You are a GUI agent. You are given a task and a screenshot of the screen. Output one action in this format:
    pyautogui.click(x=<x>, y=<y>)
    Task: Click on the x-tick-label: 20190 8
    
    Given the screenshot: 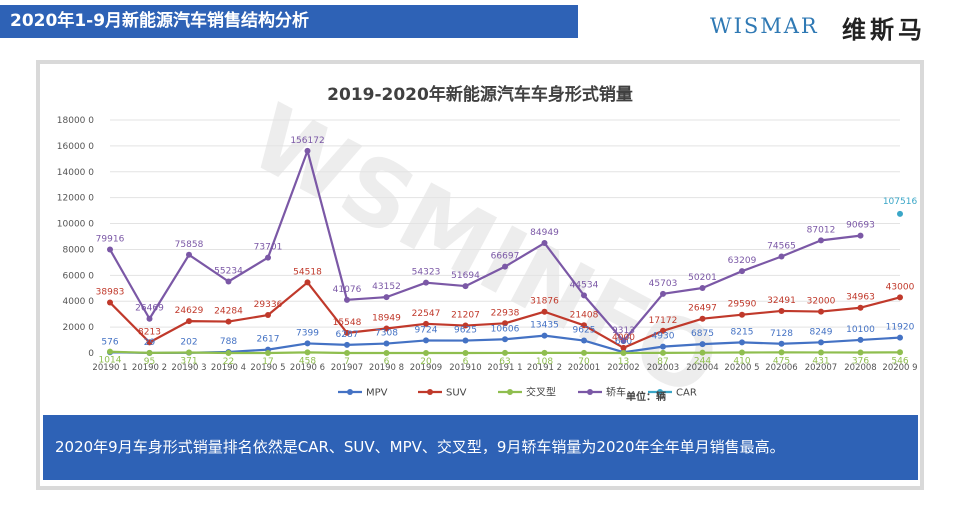 What is the action you would take?
    pyautogui.click(x=386, y=368)
    